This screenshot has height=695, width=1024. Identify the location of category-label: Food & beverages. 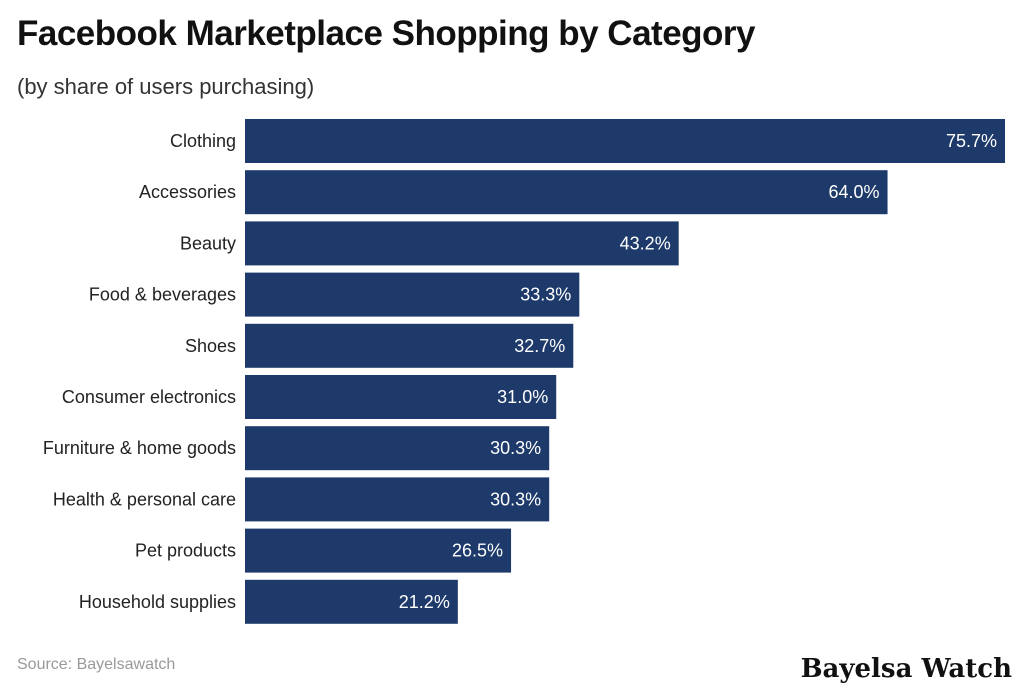
(162, 295).